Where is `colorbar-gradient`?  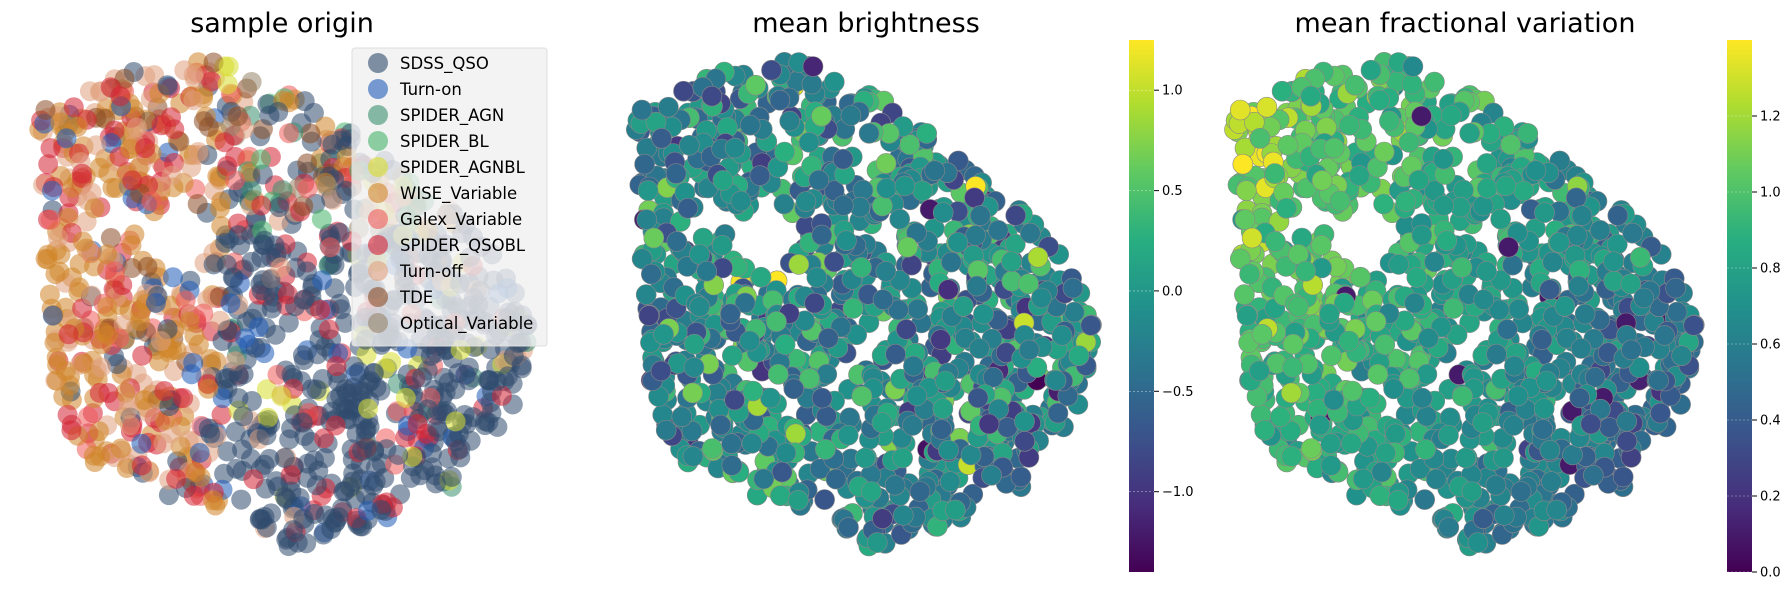
colorbar-gradient is located at coordinates (1141, 306).